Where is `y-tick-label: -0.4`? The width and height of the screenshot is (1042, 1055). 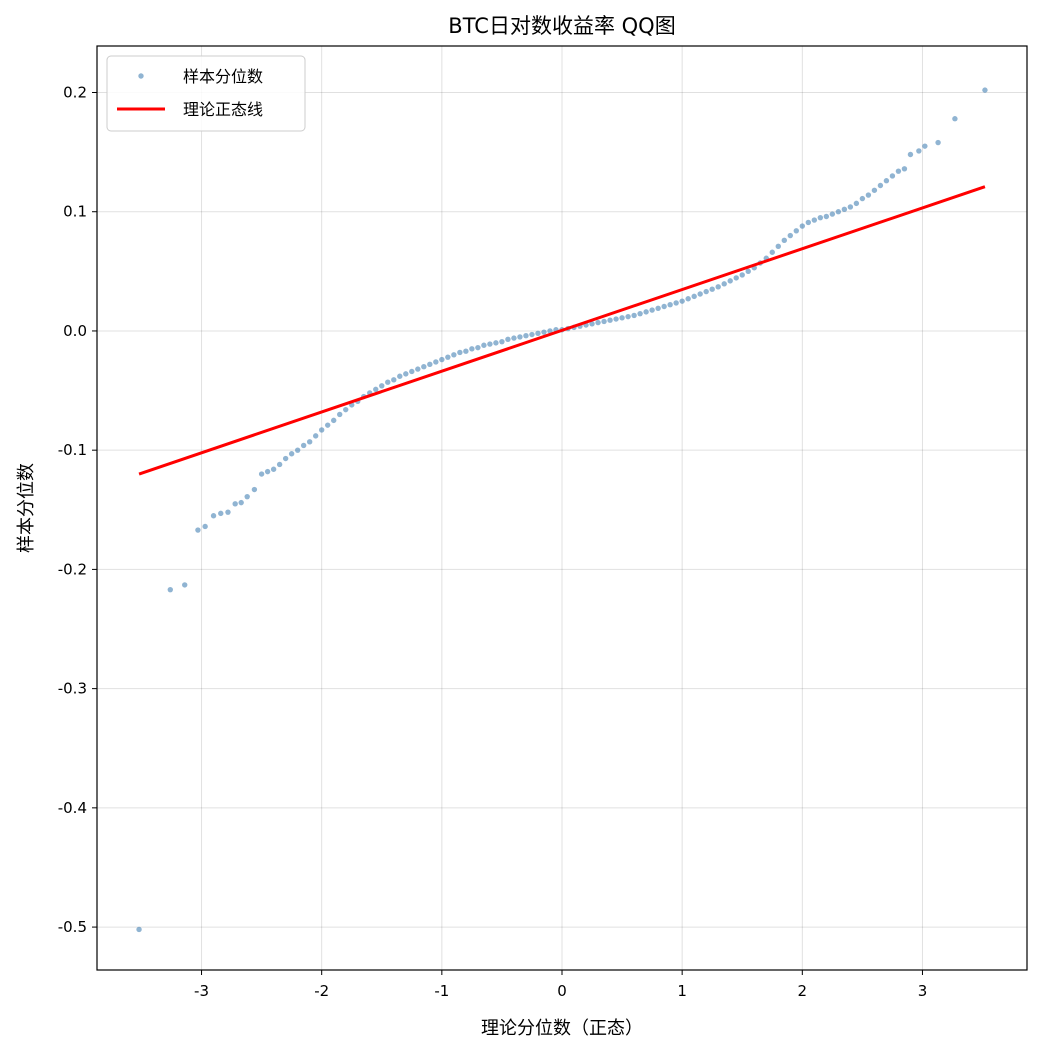 y-tick-label: -0.4 is located at coordinates (72, 808).